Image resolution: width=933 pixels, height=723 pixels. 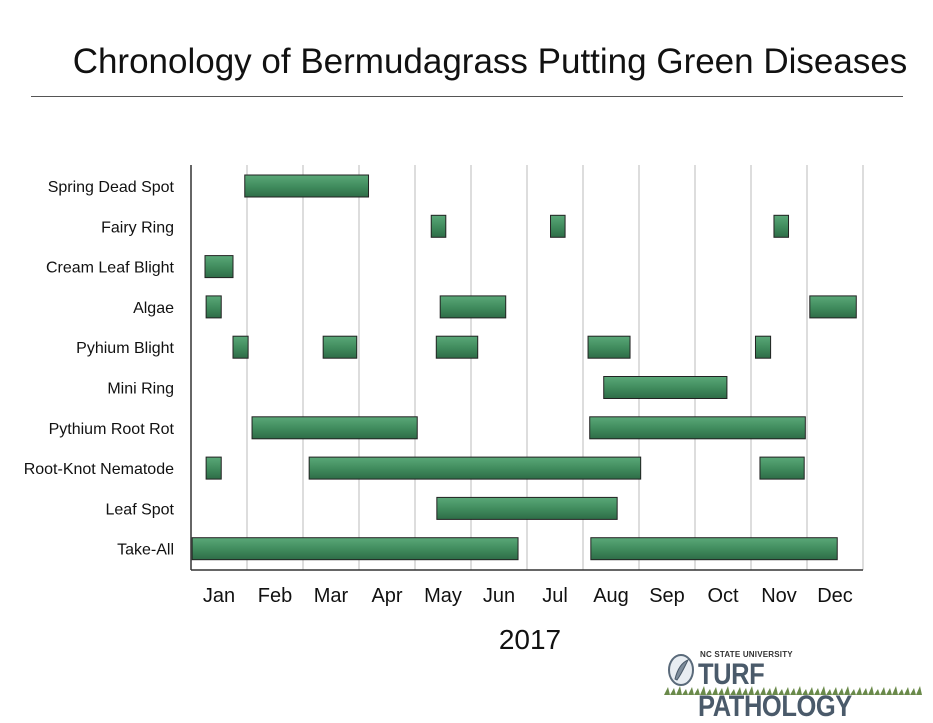 What do you see at coordinates (99, 469) in the screenshot?
I see `y-tick-label: Root-Knot Nematode` at bounding box center [99, 469].